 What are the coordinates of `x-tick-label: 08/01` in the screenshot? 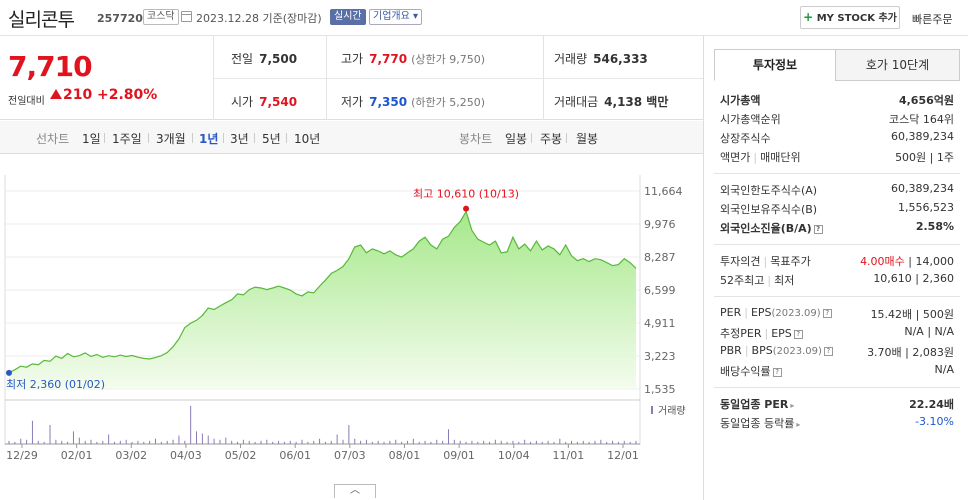 It's located at (405, 455).